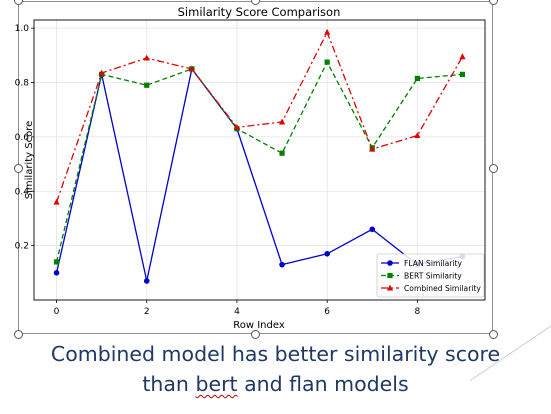 This screenshot has height=414, width=551. Describe the element at coordinates (323, 384) in the screenshot. I see `caption-text: and flan models` at that location.